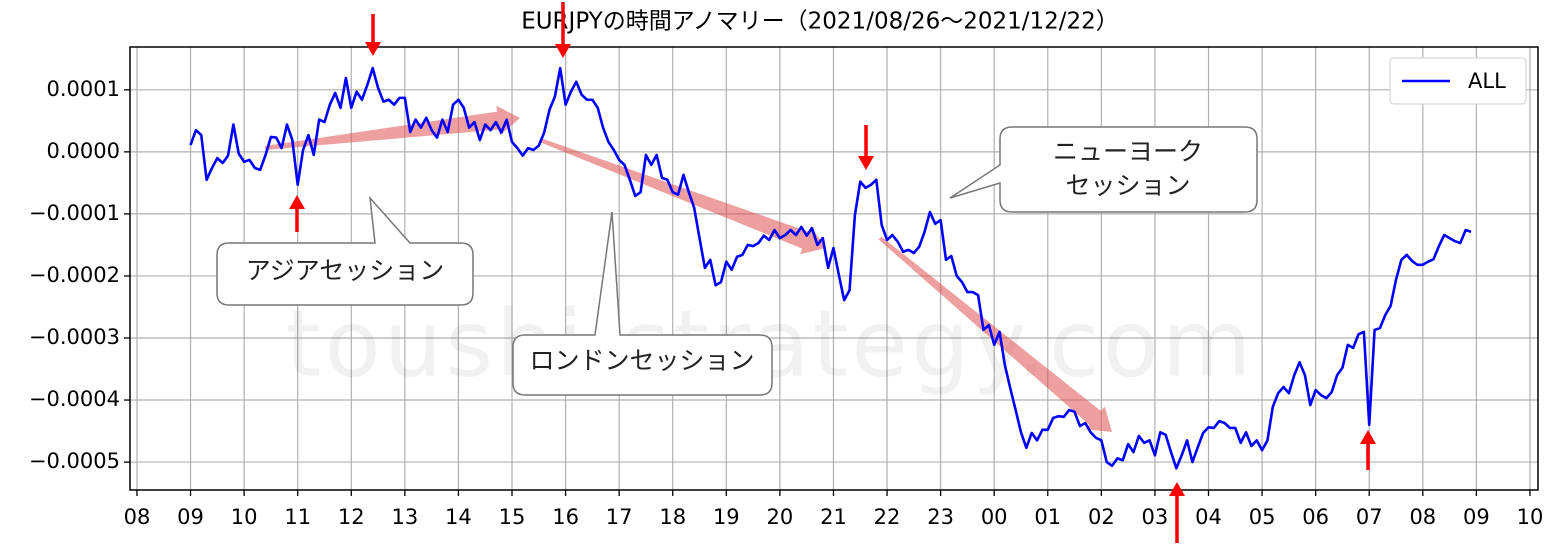  What do you see at coordinates (83, 151) in the screenshot?
I see `y-tick-label: 0.0000` at bounding box center [83, 151].